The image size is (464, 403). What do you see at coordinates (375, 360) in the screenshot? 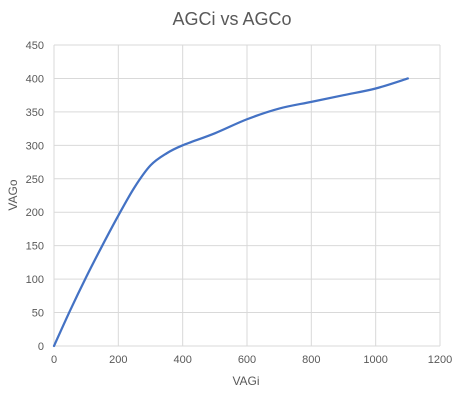
I see `x-tick-label: 1000` at bounding box center [375, 360].